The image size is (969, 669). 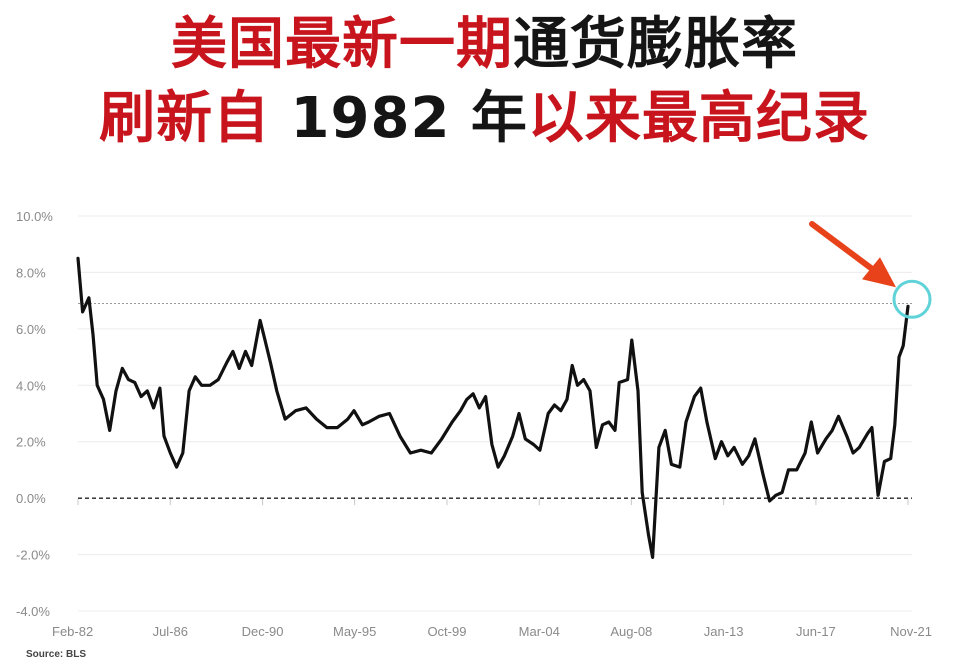 I want to click on annotation-layer, so click(x=870, y=270).